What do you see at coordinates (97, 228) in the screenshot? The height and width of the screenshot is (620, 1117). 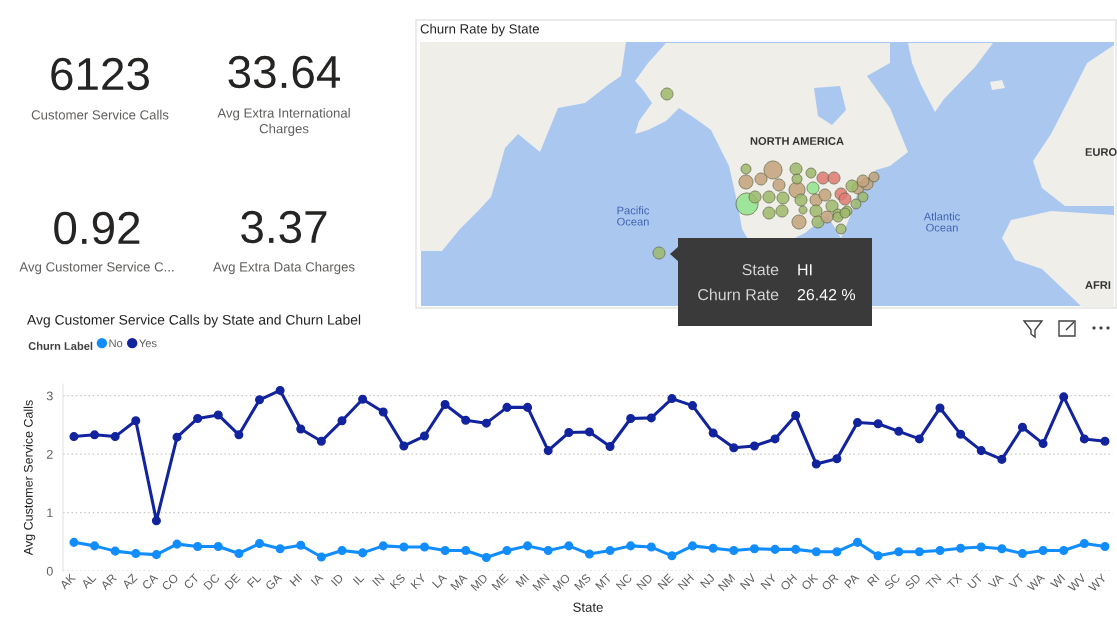 I see `data-label: 0.92` at bounding box center [97, 228].